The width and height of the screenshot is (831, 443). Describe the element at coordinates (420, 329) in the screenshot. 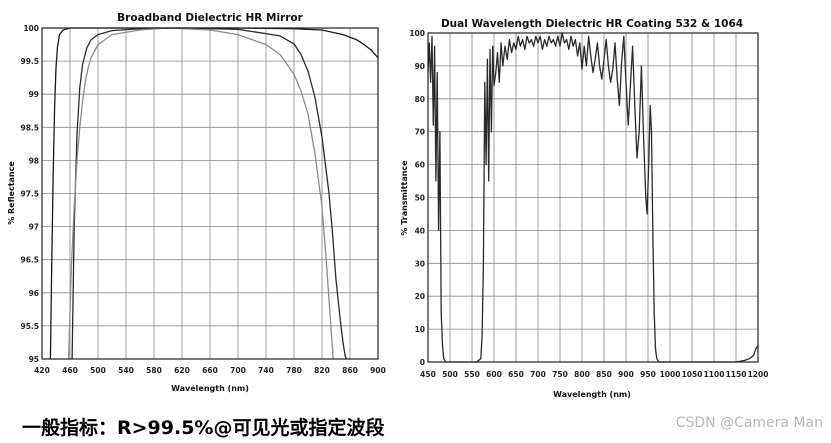

I see `y-tick-label: 10` at that location.